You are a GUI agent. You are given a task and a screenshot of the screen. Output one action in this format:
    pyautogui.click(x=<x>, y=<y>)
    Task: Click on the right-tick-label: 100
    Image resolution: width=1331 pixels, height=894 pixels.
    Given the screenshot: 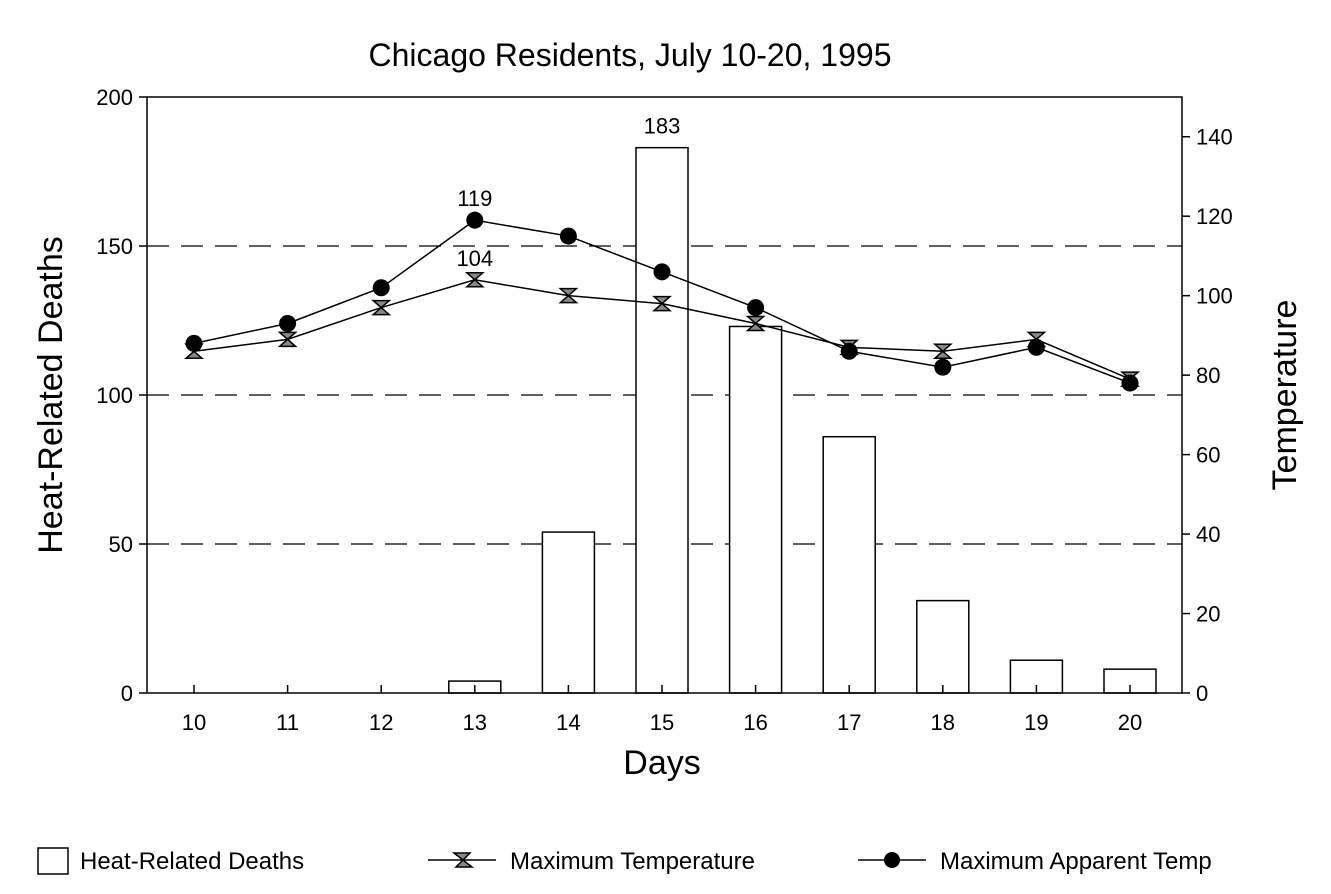 What is the action you would take?
    pyautogui.click(x=1214, y=296)
    